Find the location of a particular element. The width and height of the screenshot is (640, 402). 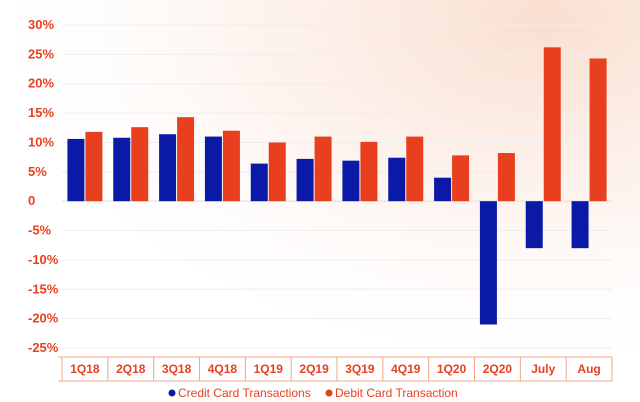

y-tick-label: 10% is located at coordinates (41, 141).